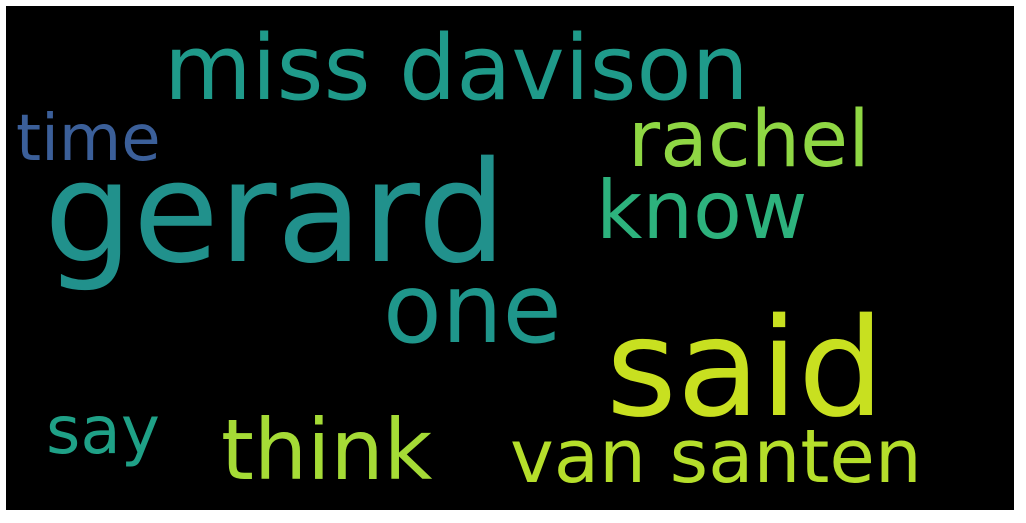  I want to click on word-know: know, so click(702, 210).